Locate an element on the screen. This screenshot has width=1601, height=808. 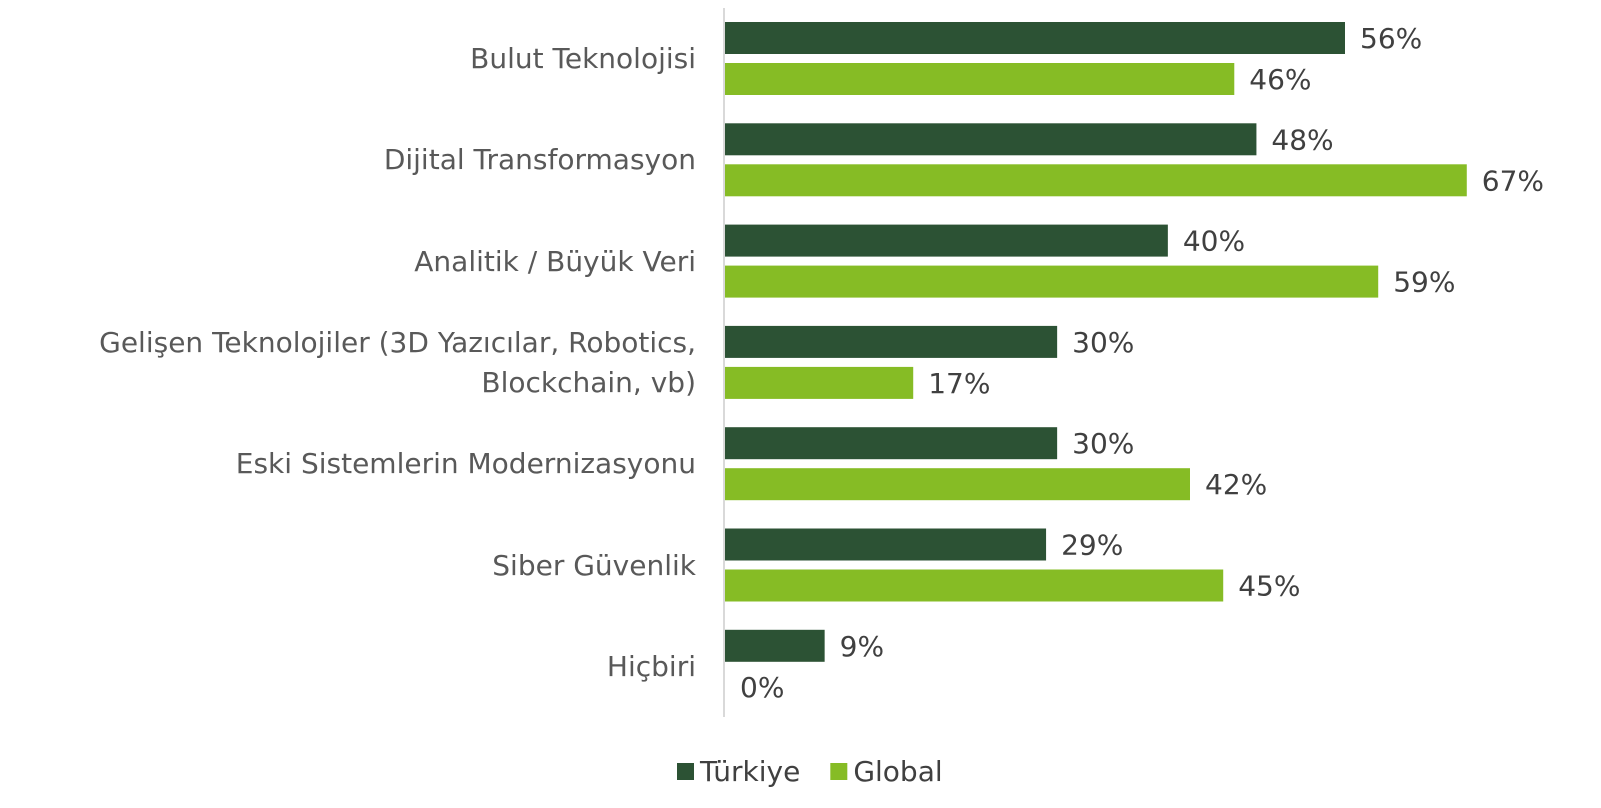
value-label: 56% is located at coordinates (1391, 38).